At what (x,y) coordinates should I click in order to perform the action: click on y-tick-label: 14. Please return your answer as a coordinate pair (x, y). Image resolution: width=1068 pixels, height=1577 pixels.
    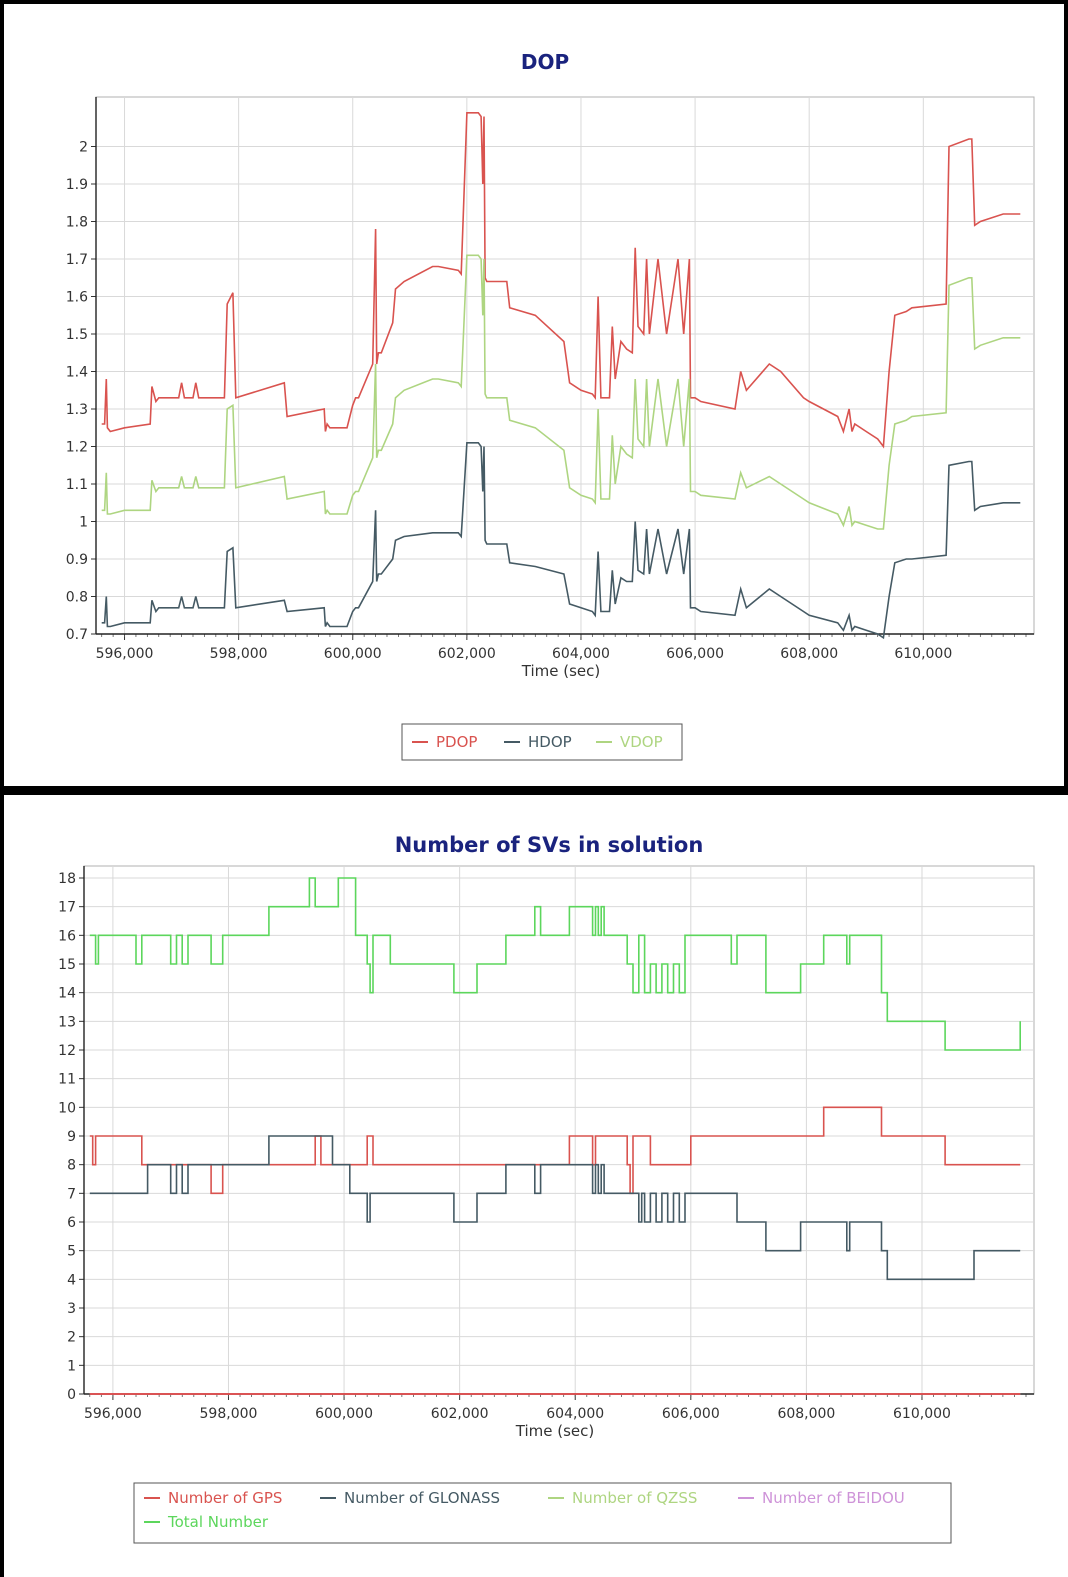
    Looking at the image, I should click on (67, 994).